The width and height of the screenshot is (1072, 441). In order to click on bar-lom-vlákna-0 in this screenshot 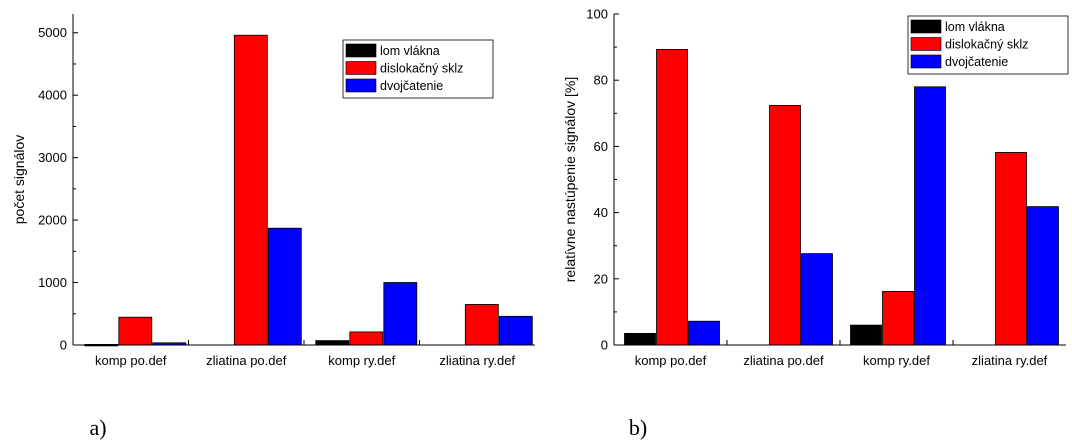, I will do `click(640, 339)`.